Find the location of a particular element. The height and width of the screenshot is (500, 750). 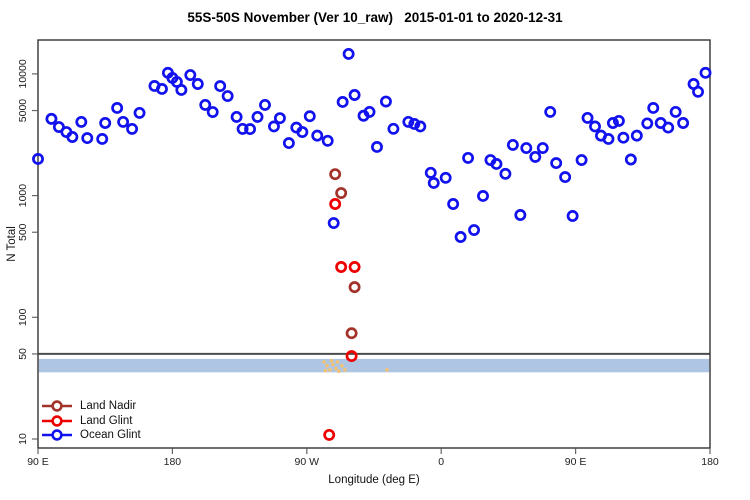

legend: Land Nadir Land Glint Ocean Glint is located at coordinates (90, 421).